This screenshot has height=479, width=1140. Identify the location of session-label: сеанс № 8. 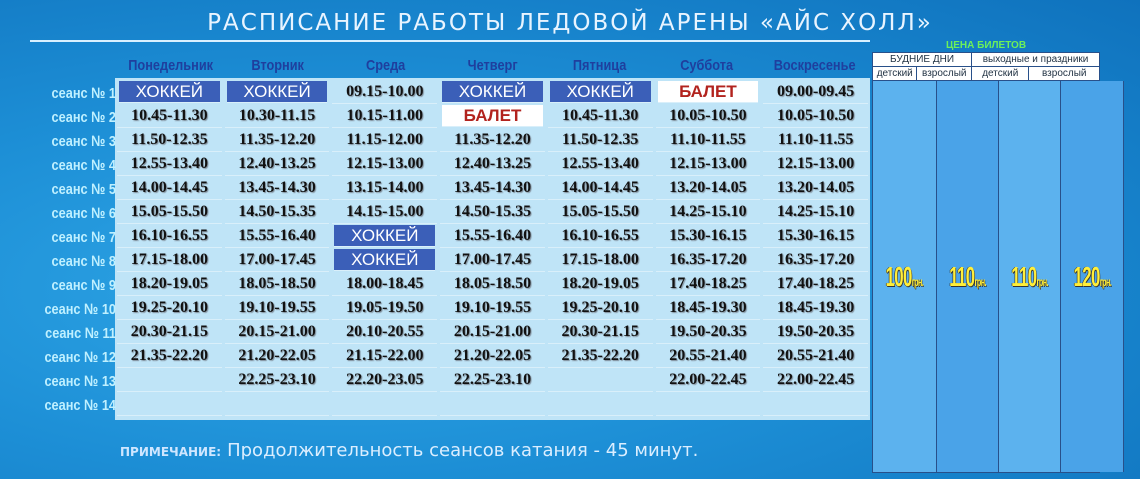
(83, 261).